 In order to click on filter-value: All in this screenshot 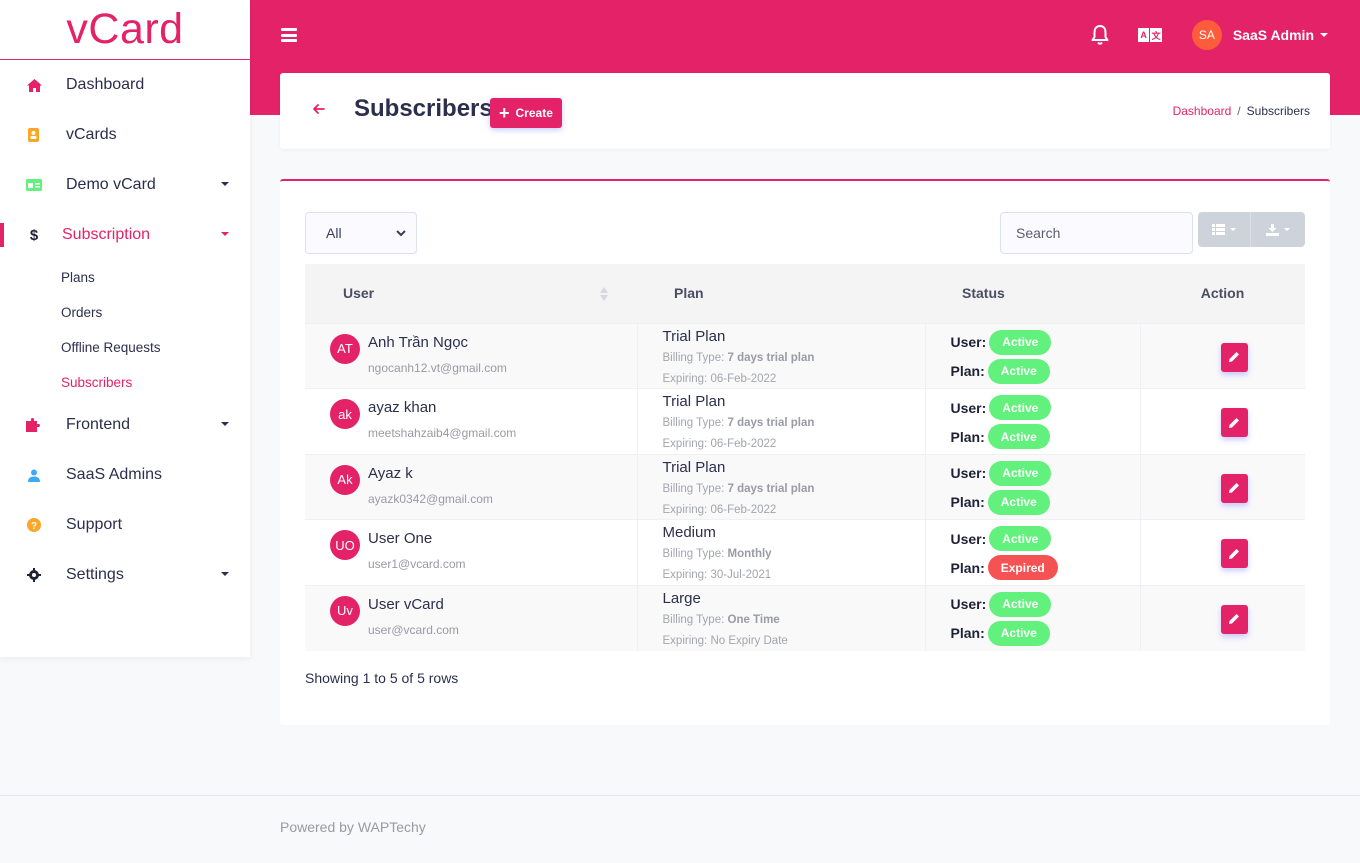, I will do `click(334, 233)`.